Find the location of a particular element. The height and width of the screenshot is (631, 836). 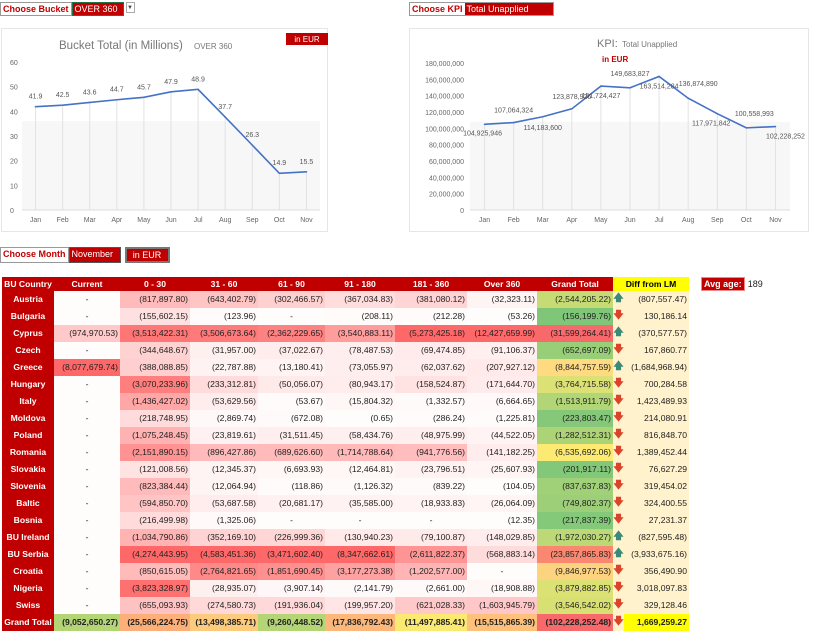

amount-cell: (1,513,911.79) is located at coordinates (575, 401).